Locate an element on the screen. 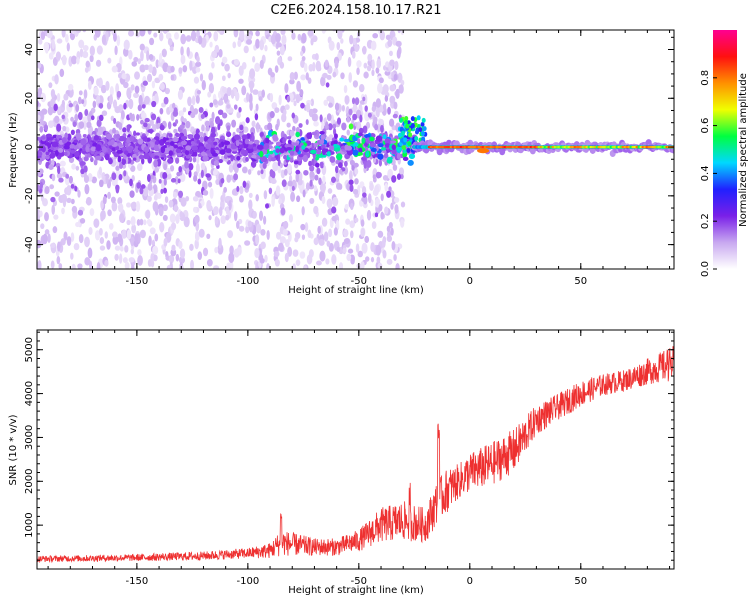  colorbar-ticks: 0.0 0.2 0.4 0.6 0.8 is located at coordinates (708, 173).